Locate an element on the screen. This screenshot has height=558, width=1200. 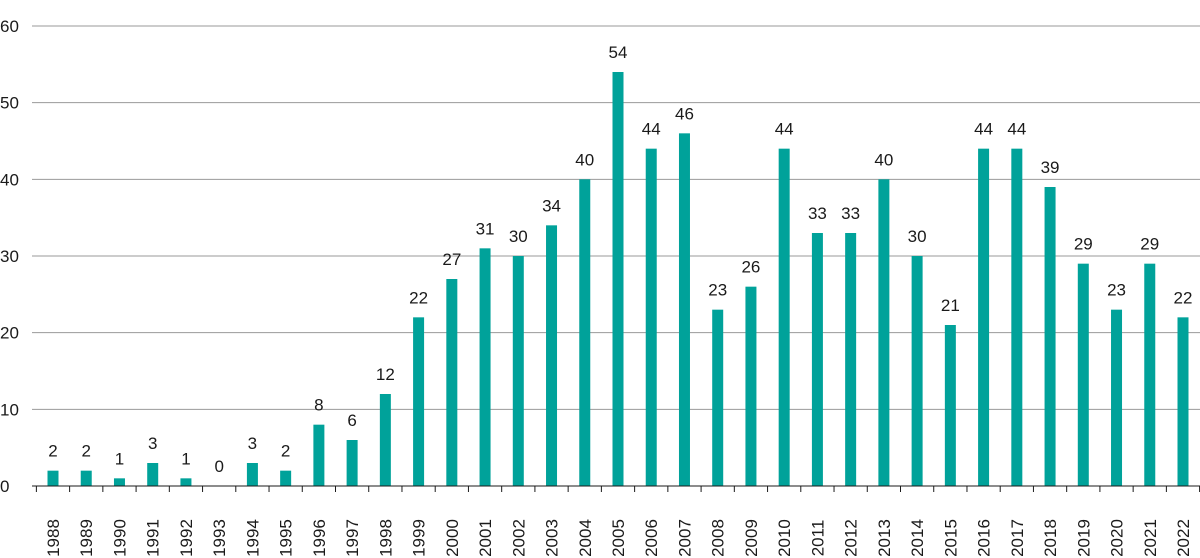
bar-1988 is located at coordinates (53, 478).